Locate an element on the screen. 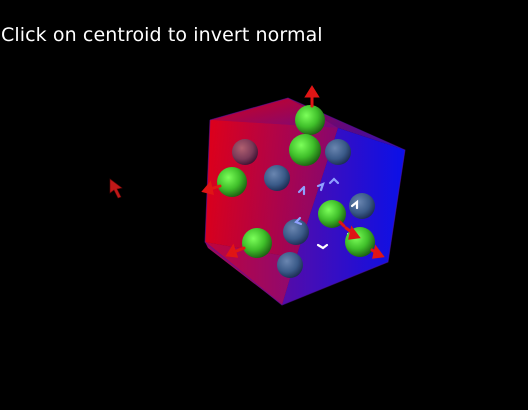 Image resolution: width=528 pixels, height=410 pixels. outward-normals is located at coordinates (293, 172).